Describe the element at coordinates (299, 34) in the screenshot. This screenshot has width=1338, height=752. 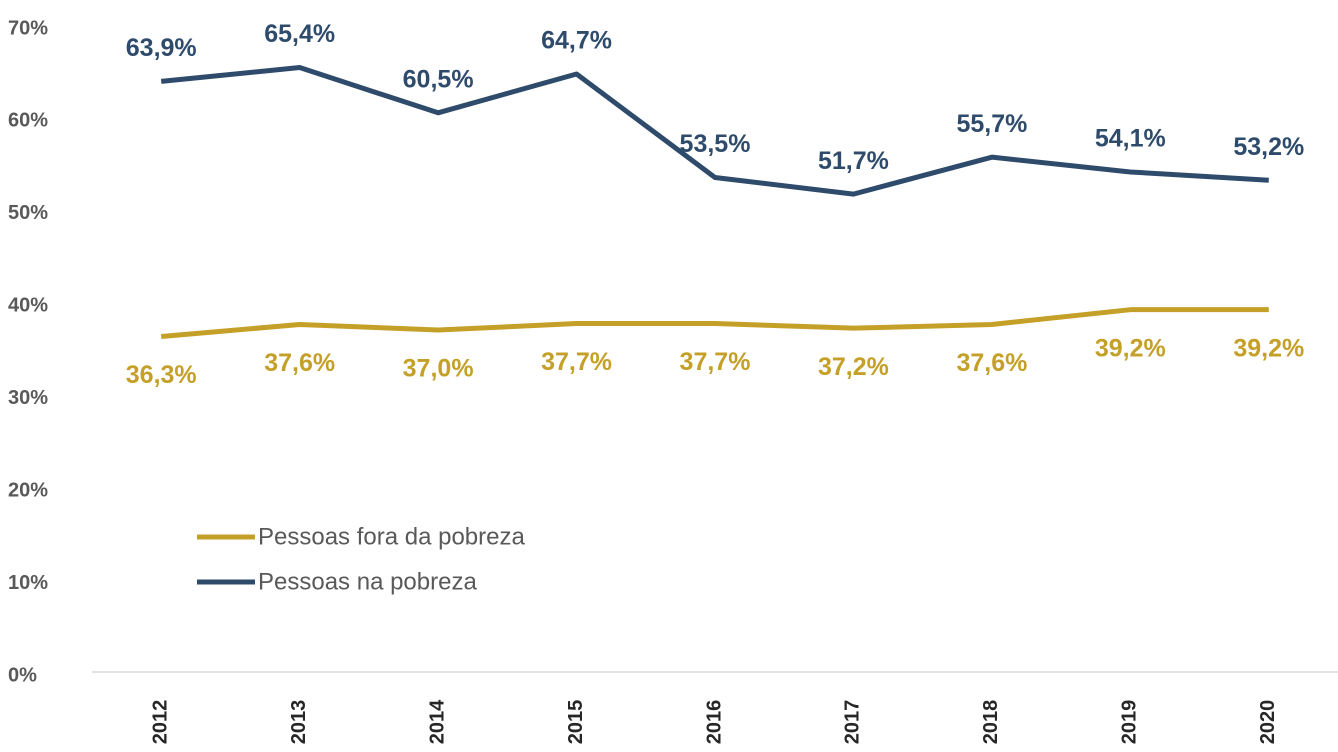
I see `data-label: 65,4%` at that location.